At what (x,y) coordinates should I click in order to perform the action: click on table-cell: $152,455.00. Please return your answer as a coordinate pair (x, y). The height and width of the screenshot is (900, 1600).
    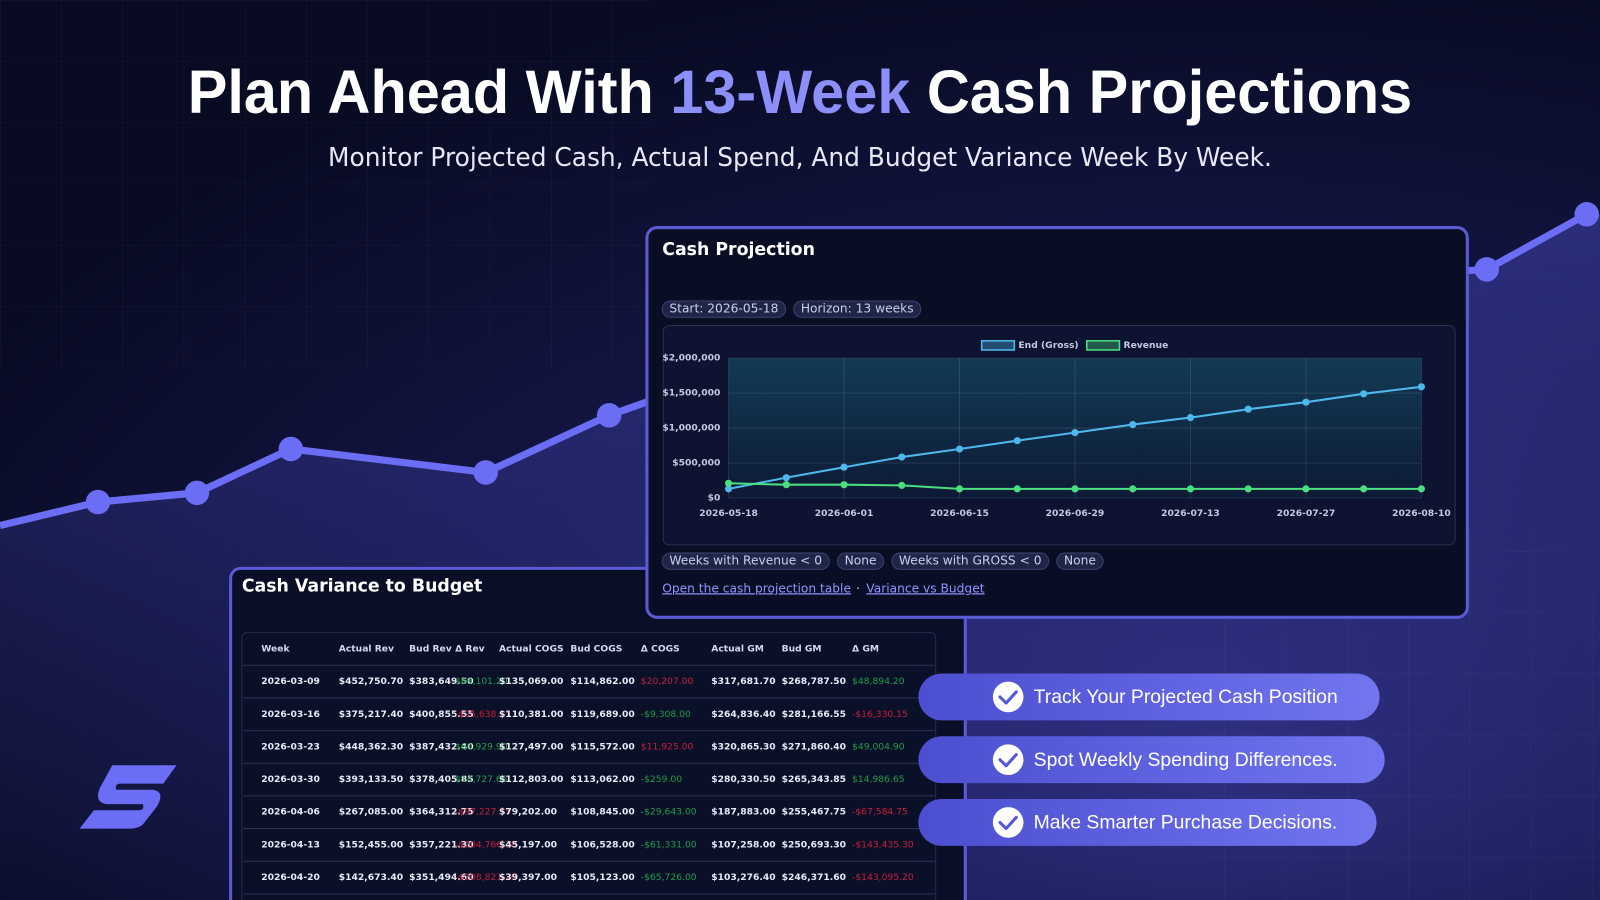
    Looking at the image, I should click on (371, 844).